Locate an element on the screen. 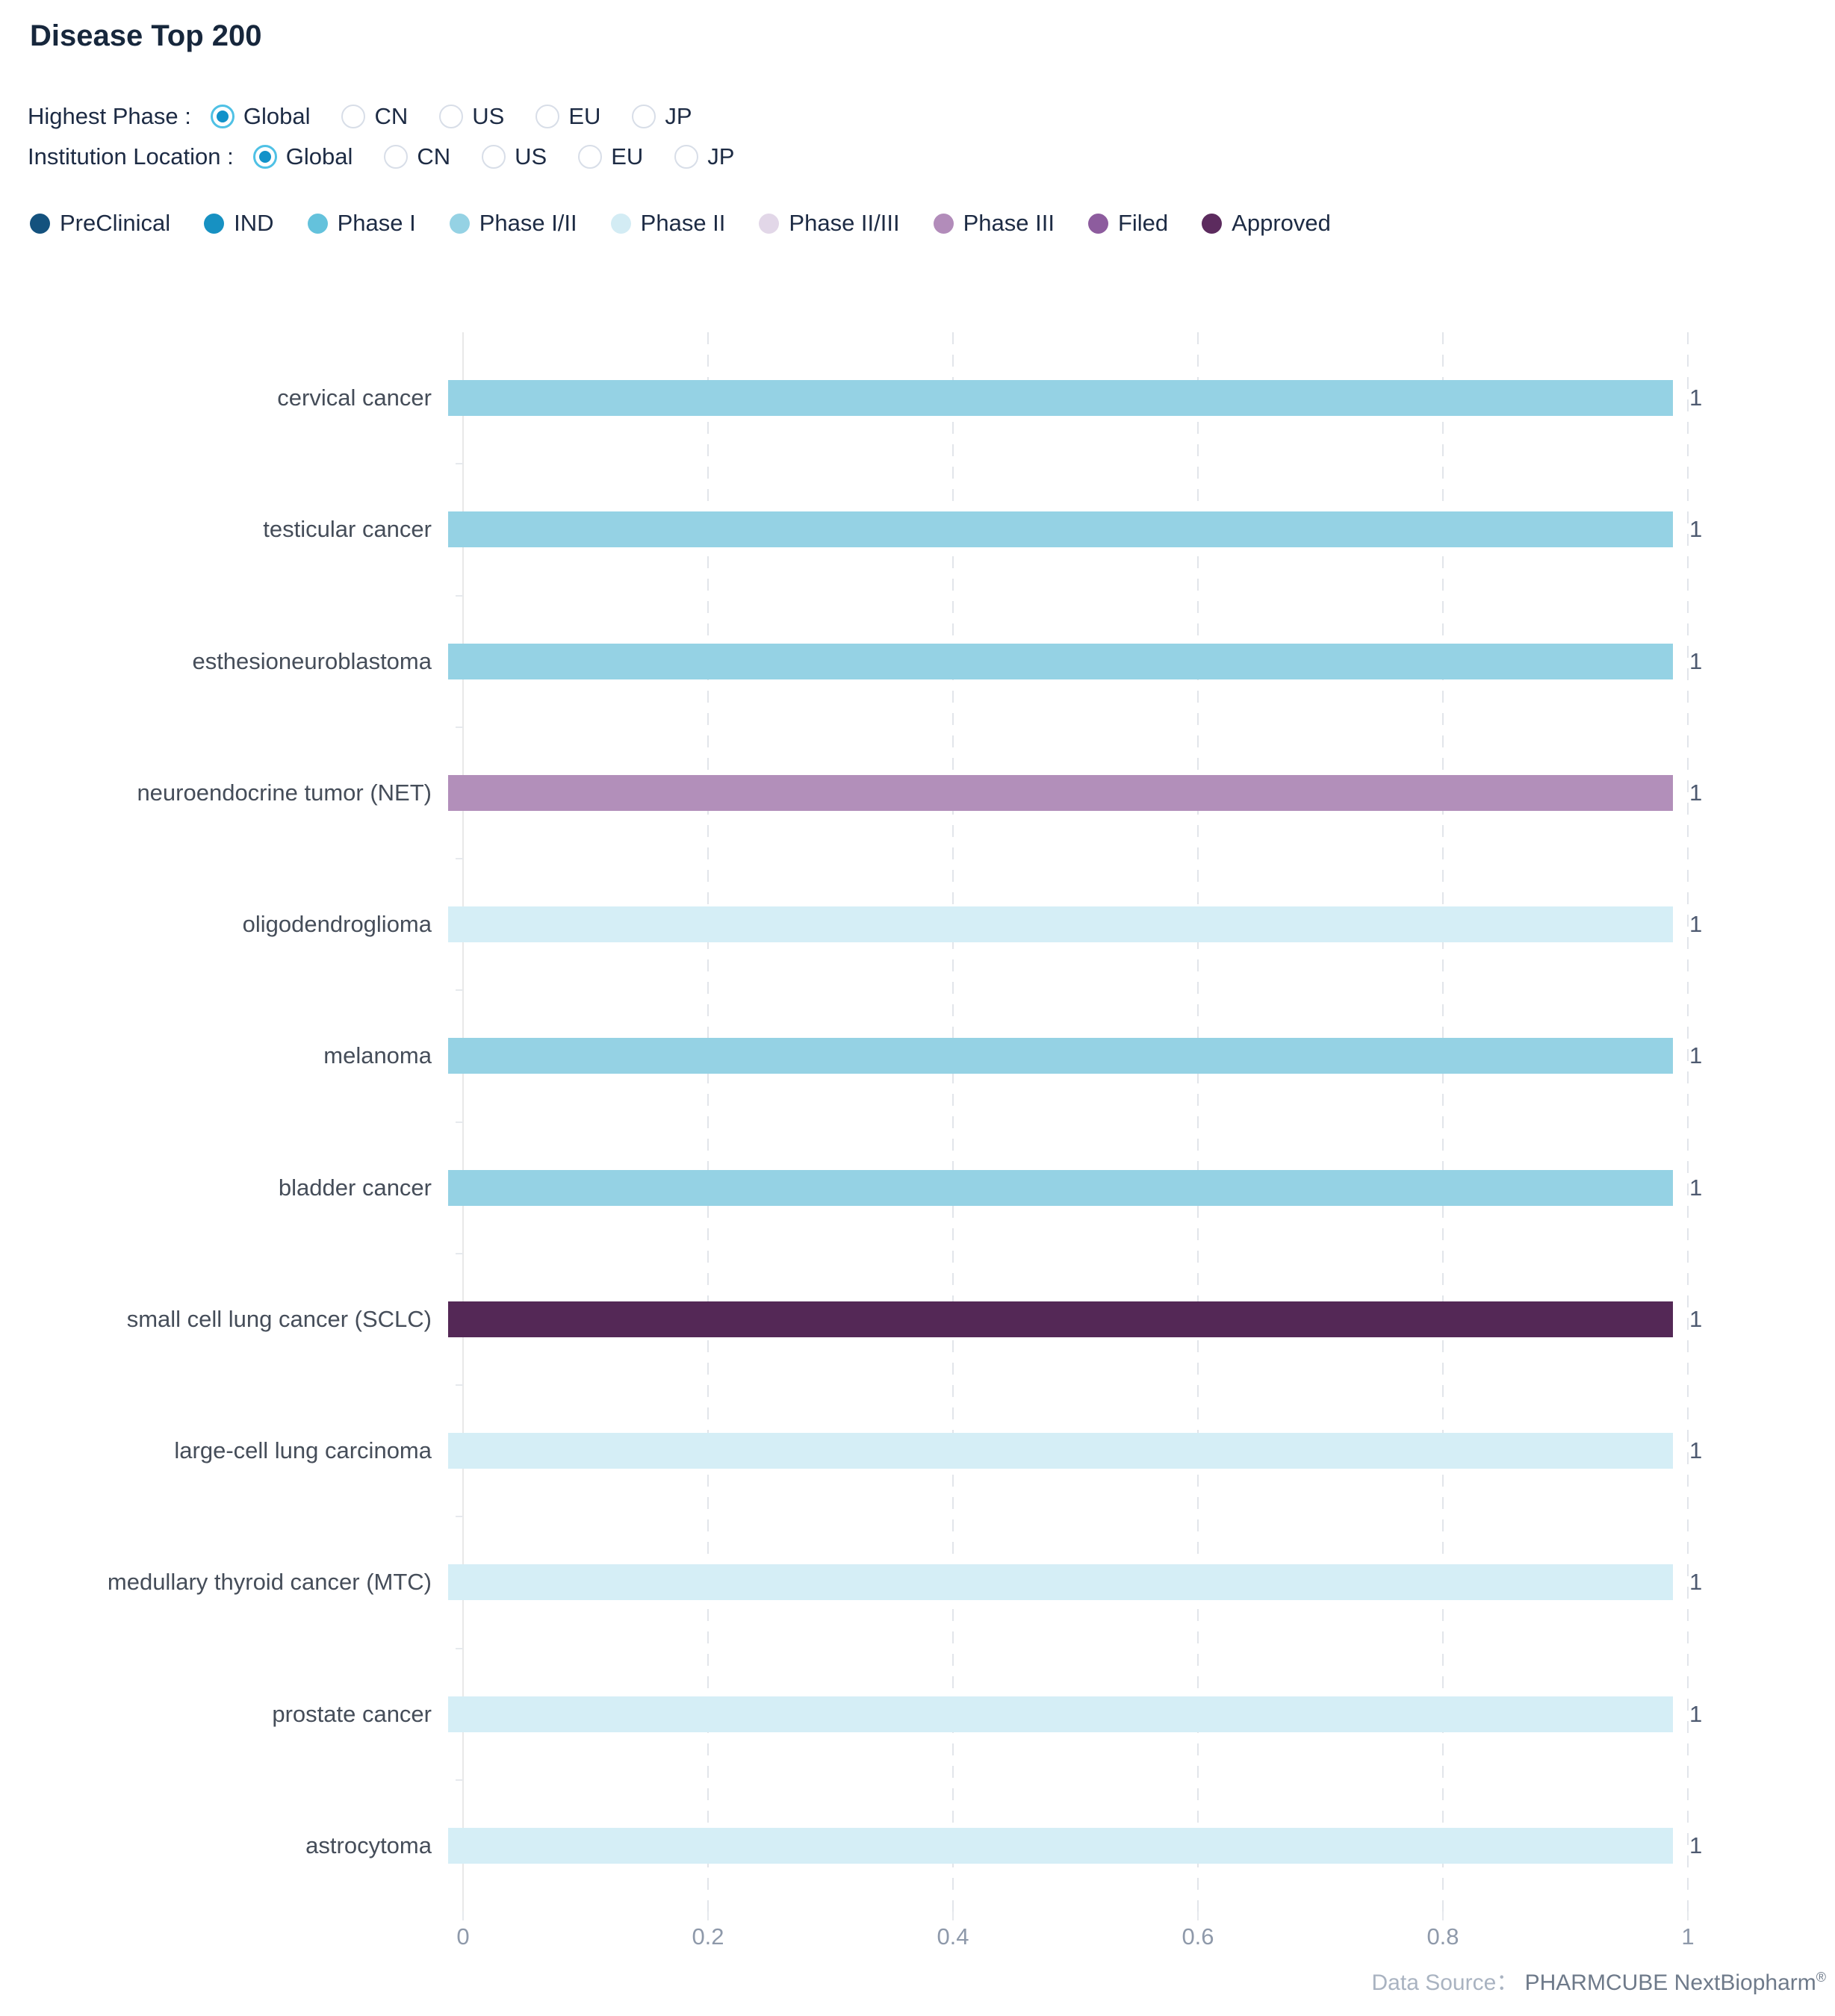 Image resolution: width=1835 pixels, height=2016 pixels. x-tick-label: 0.8 is located at coordinates (1442, 1936).